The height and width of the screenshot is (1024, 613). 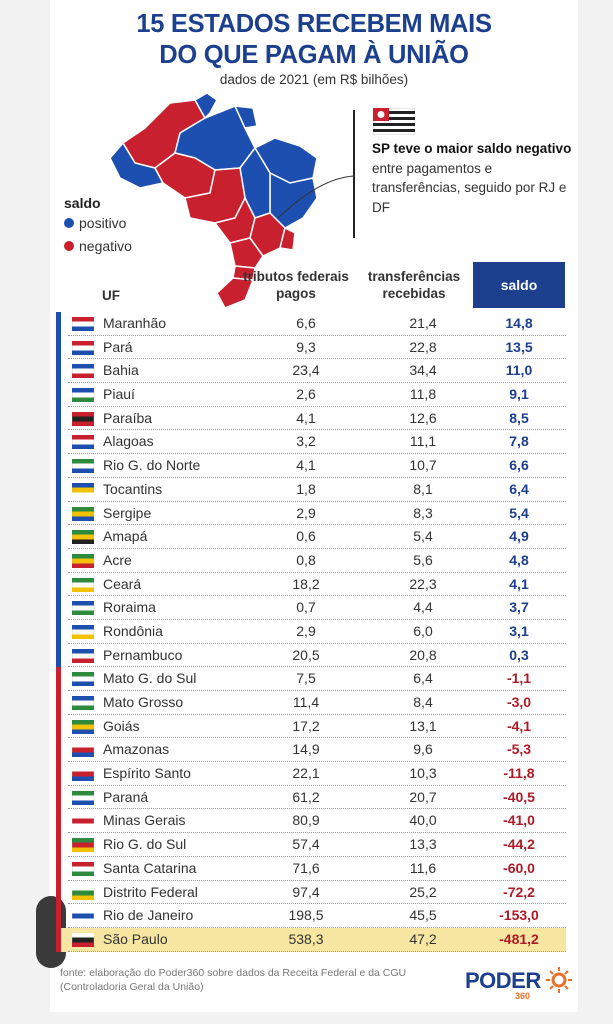 I want to click on table-row: Sergipe 2,9 8,3 5,4, so click(x=311, y=513).